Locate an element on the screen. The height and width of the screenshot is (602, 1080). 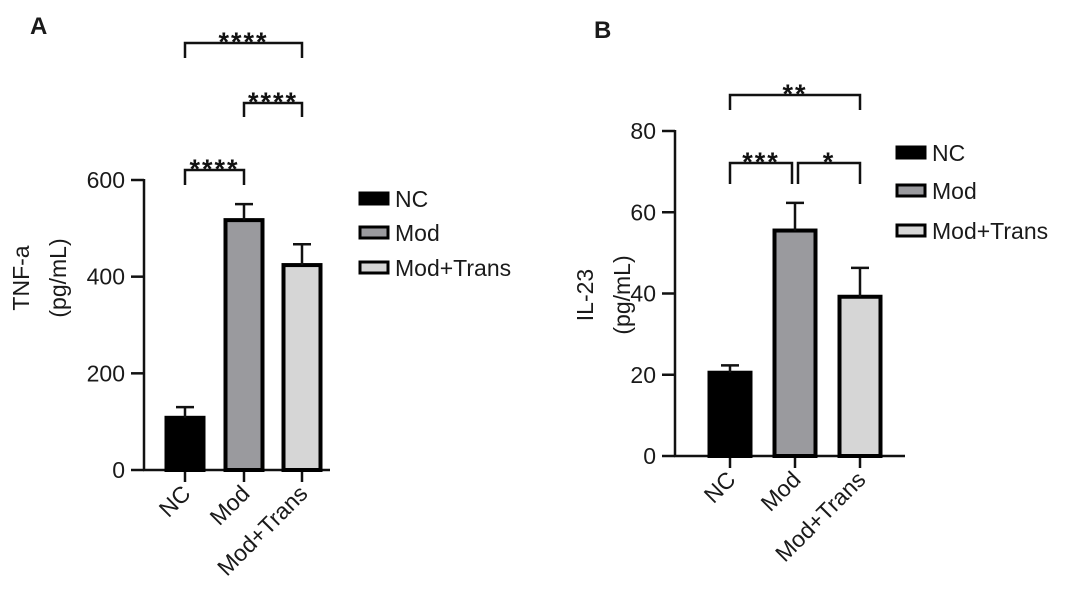
panel-a-bar-nc is located at coordinates (185, 443).